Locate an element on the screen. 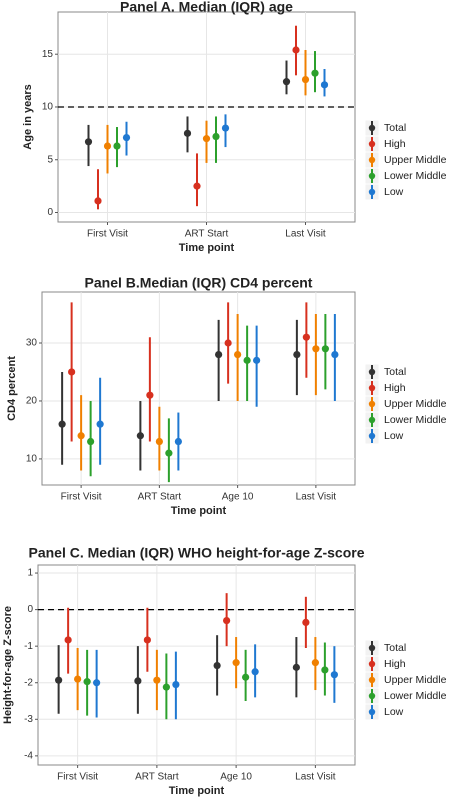 The image size is (451, 800). chart-title: Panel A. Median (IQR) age is located at coordinates (206, 7).